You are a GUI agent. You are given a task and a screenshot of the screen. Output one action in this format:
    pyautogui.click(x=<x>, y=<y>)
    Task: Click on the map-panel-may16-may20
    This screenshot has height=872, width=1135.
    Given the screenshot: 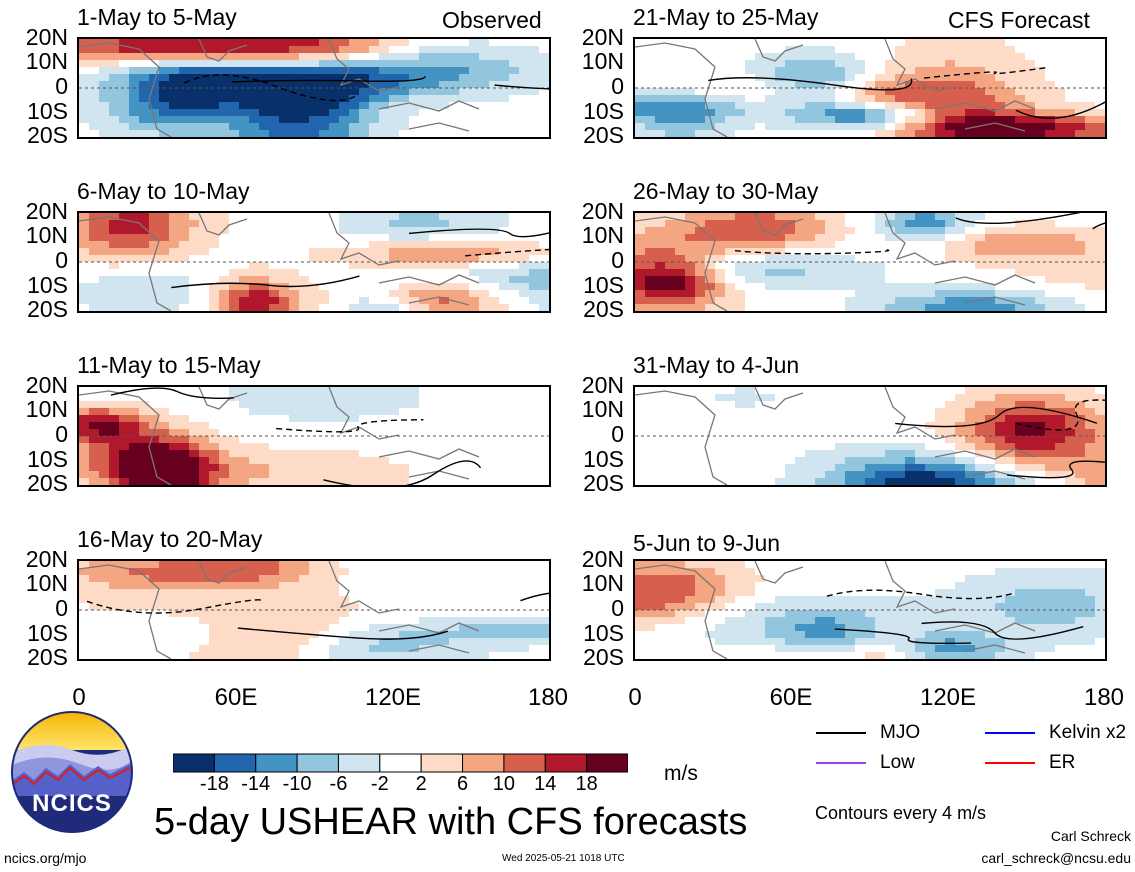 What is the action you would take?
    pyautogui.click(x=314, y=610)
    